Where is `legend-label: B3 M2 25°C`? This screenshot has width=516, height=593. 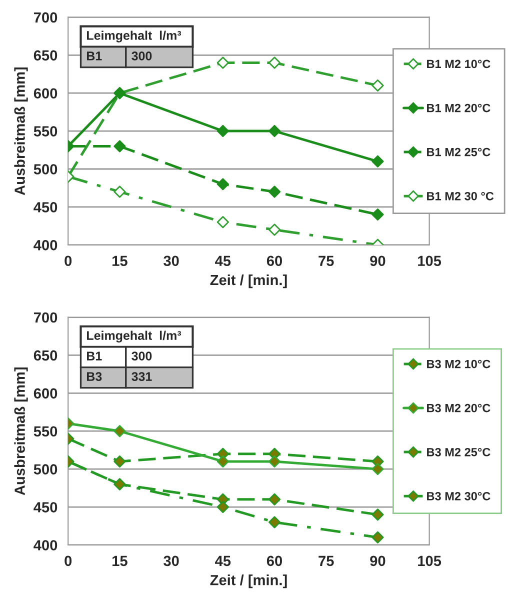 legend-label: B3 M2 25°C is located at coordinates (458, 452).